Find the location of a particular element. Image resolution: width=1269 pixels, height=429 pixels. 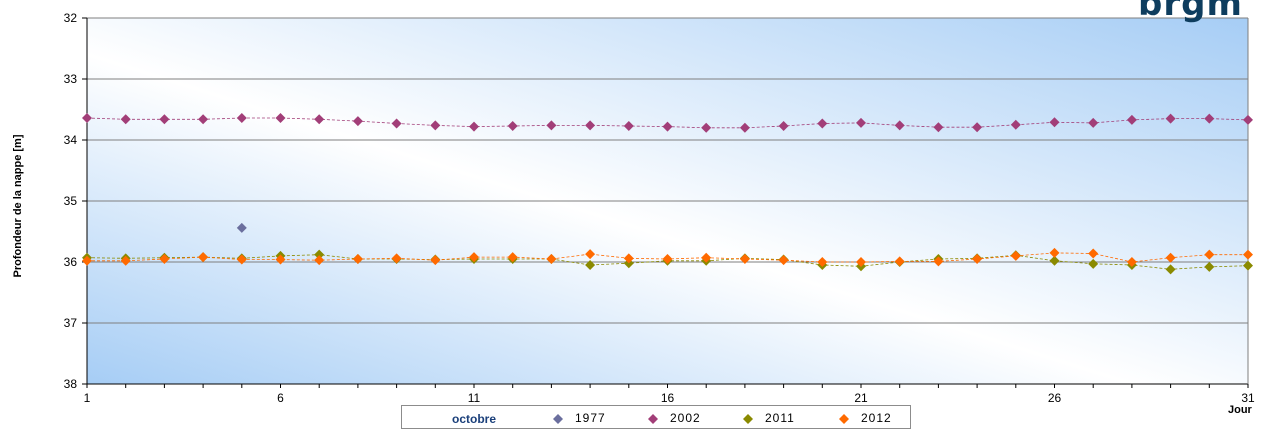

legend-title: octobre is located at coordinates (474, 419).